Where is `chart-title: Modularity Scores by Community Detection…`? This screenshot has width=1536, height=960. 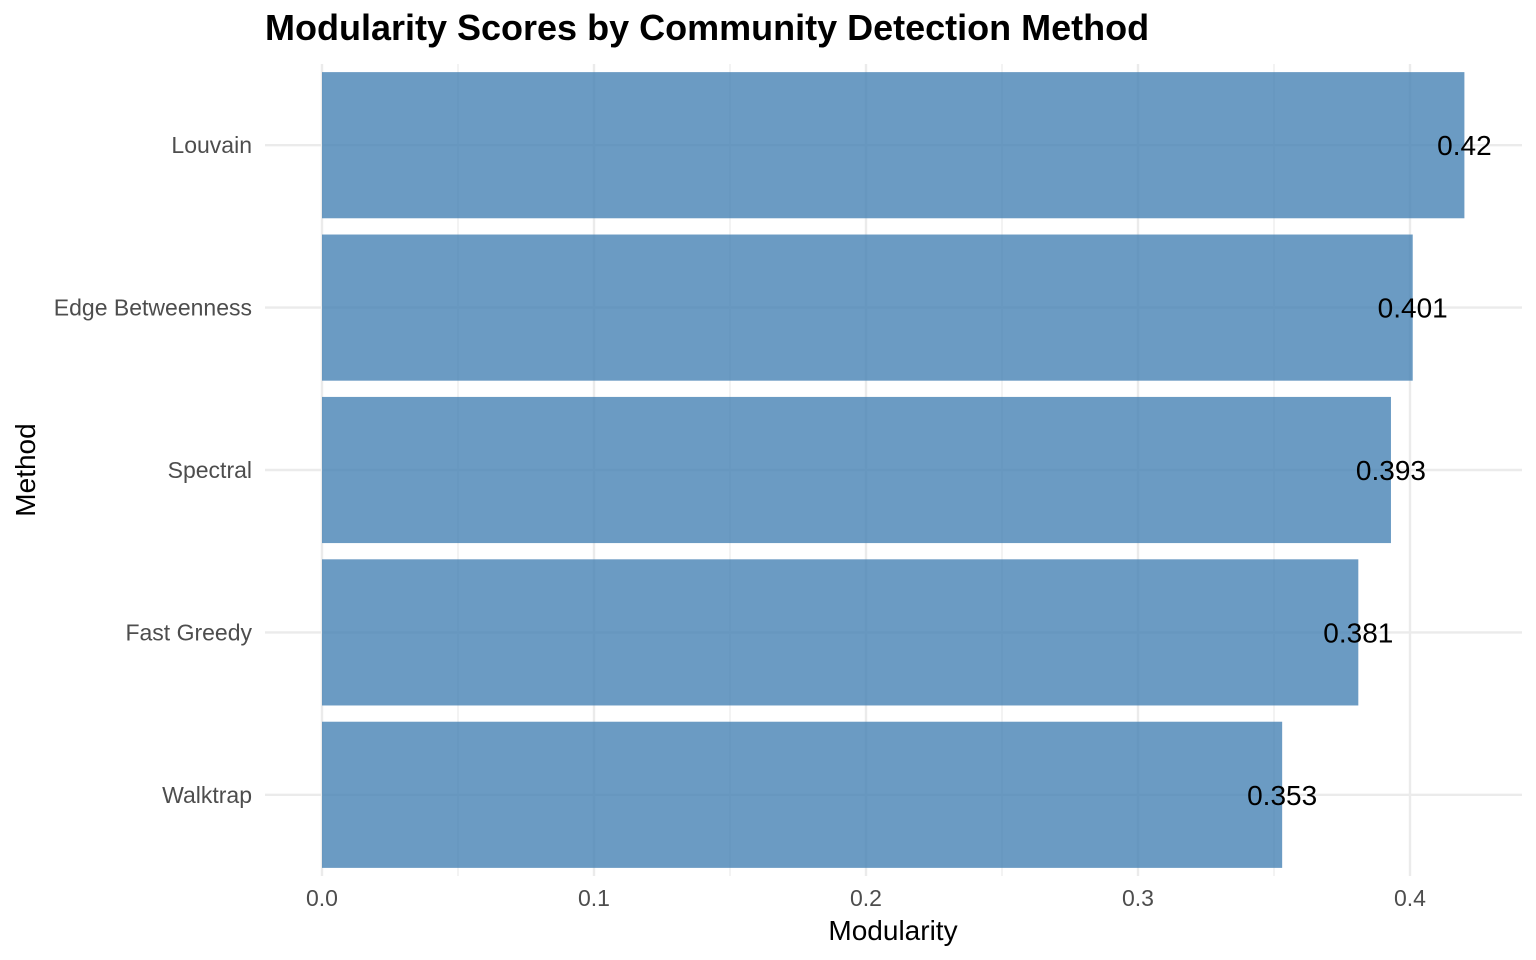 chart-title: Modularity Scores by Community Detection… is located at coordinates (707, 27).